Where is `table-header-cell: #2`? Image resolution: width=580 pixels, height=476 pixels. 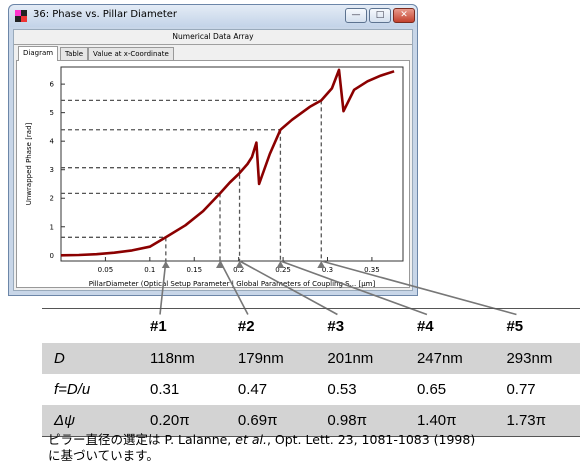
table-header-cell: #2 is located at coordinates (266, 325).